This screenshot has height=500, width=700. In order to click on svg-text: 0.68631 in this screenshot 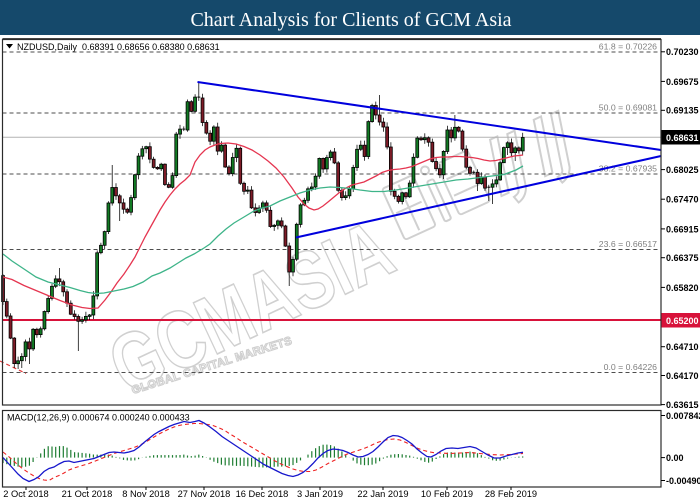, I will do `click(682, 138)`.